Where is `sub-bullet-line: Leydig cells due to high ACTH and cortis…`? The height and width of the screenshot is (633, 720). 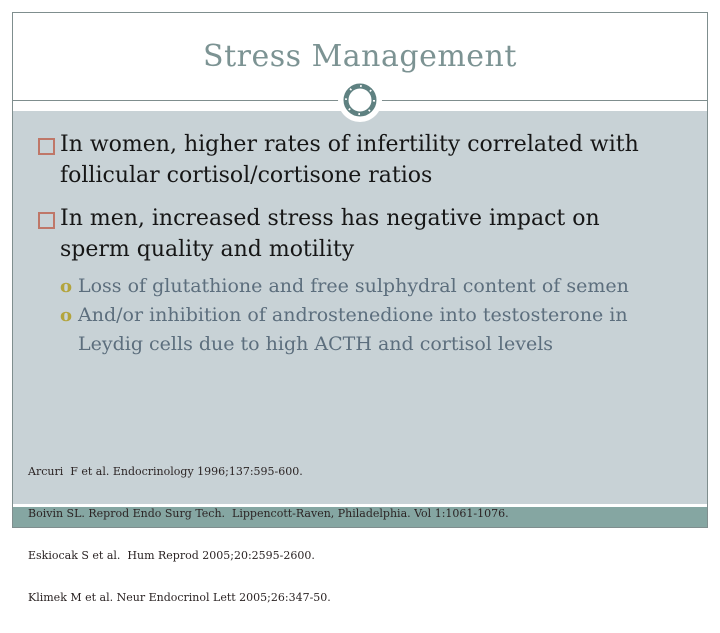
sub-bullet-line: Leydig cells due to high ACTH and cortis… is located at coordinates (316, 344).